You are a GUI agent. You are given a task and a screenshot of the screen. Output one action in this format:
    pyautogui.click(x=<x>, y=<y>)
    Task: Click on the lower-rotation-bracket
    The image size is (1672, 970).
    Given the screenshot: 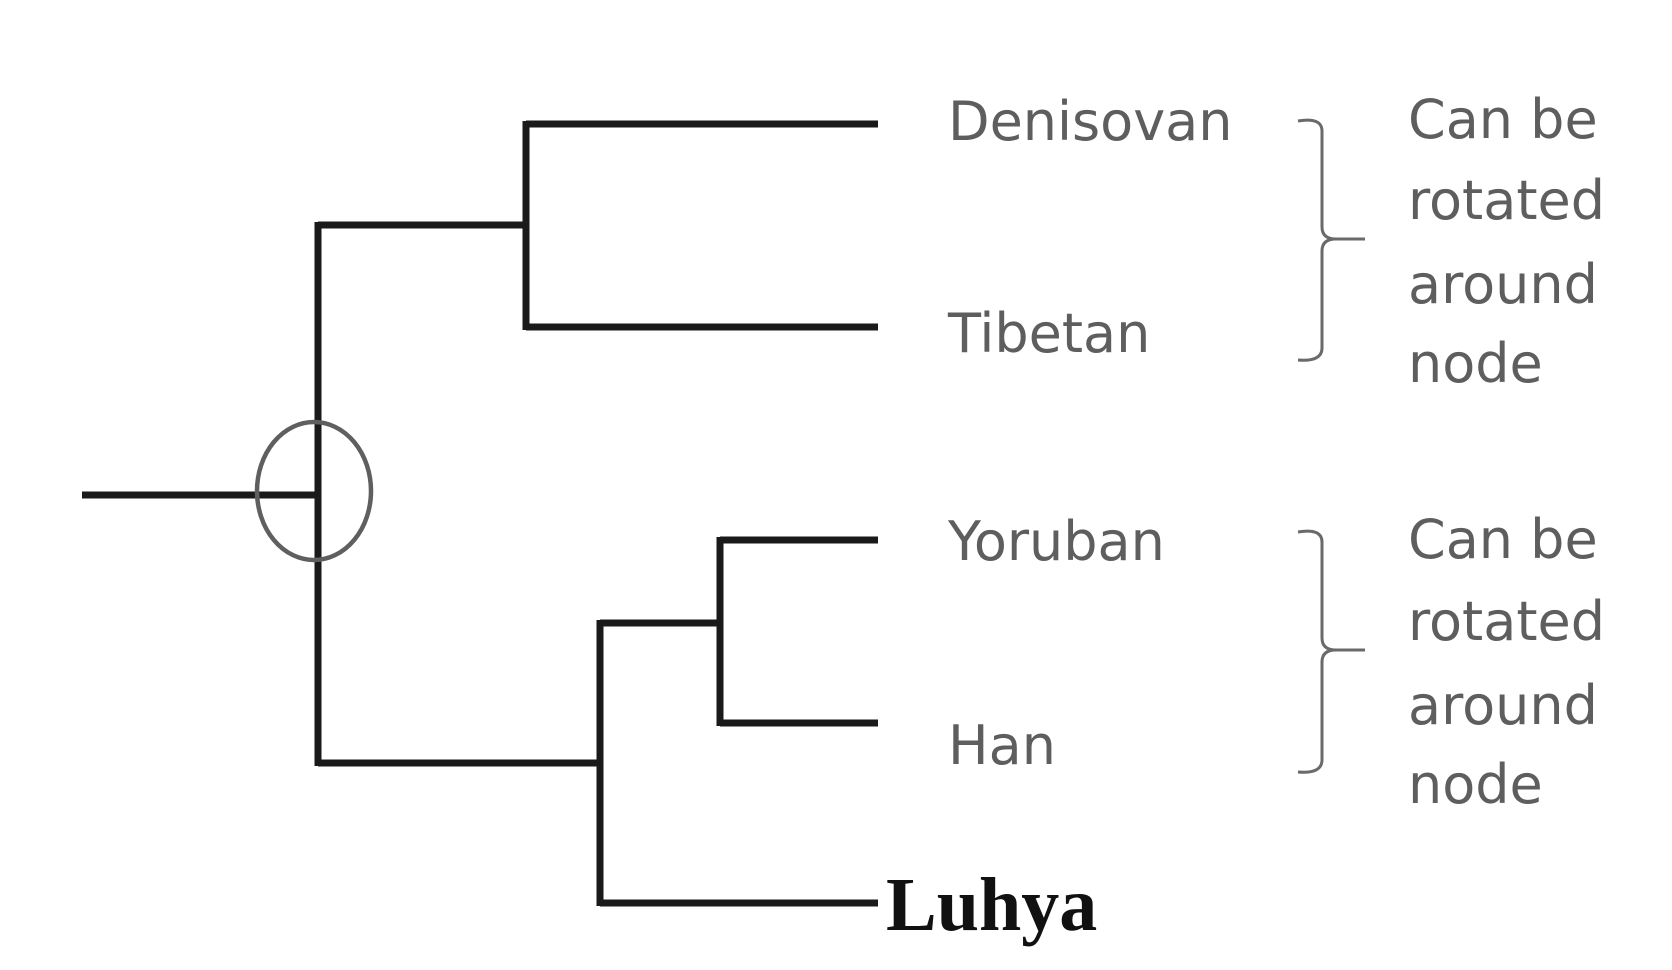 What is the action you would take?
    pyautogui.click(x=1331, y=651)
    